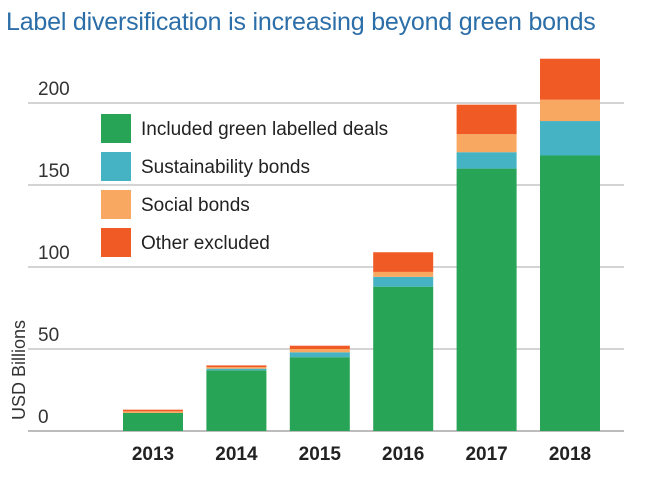  Describe the element at coordinates (48, 335) in the screenshot. I see `y-tick-label: 50` at that location.